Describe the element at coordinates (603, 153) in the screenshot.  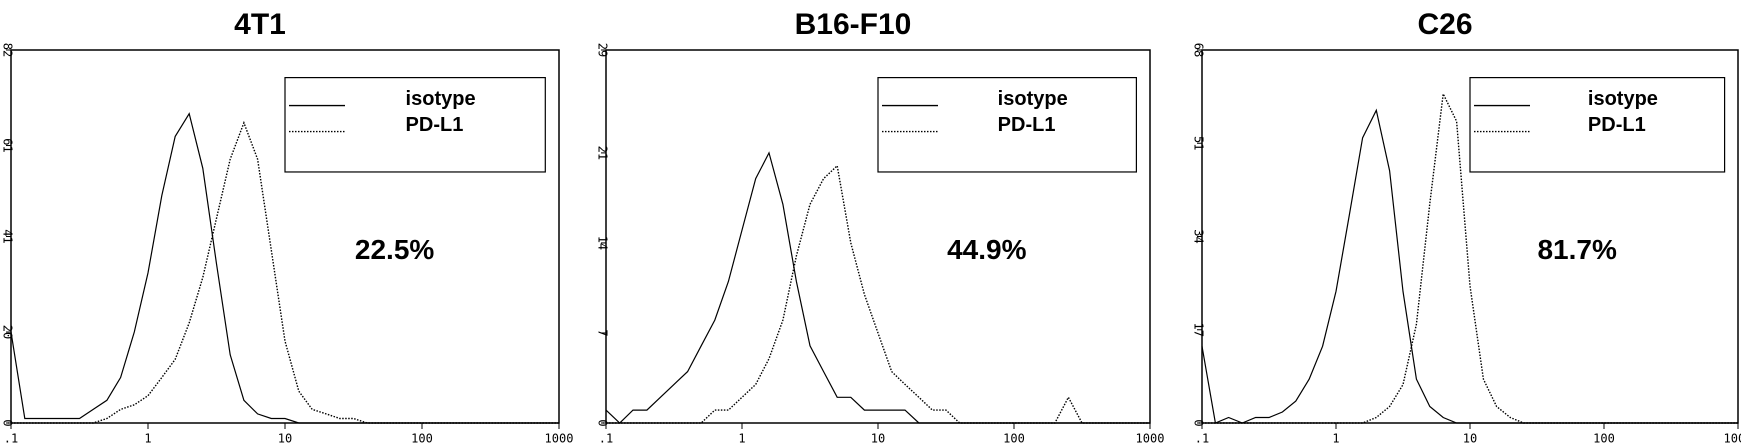
I see `y-tick-label: 21` at that location.